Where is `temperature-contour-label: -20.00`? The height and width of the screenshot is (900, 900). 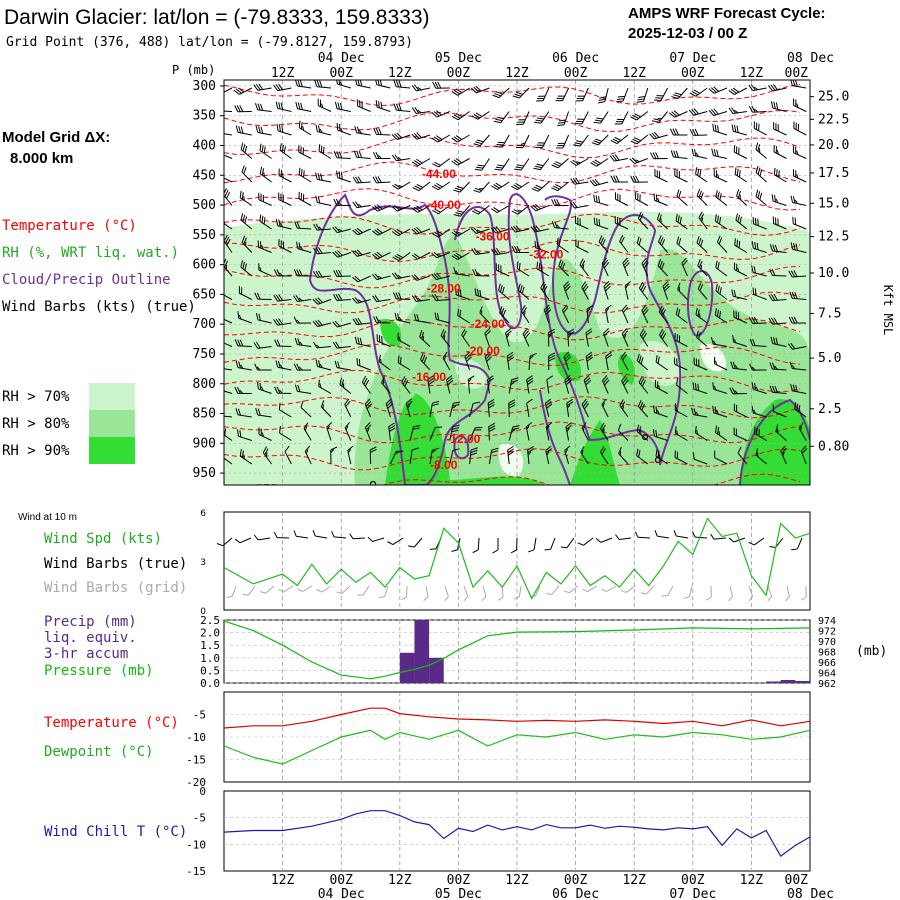 temperature-contour-label: -20.00 is located at coordinates (483, 351).